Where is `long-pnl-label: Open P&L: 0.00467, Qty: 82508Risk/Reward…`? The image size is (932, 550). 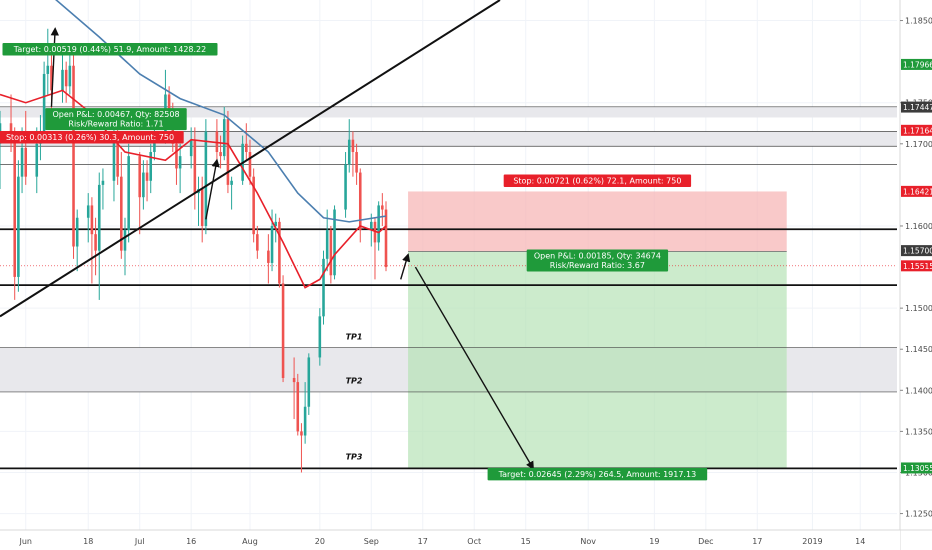
long-pnl-label: Open P&L: 0.00467, Qty: 82508Risk/Reward… is located at coordinates (116, 119).